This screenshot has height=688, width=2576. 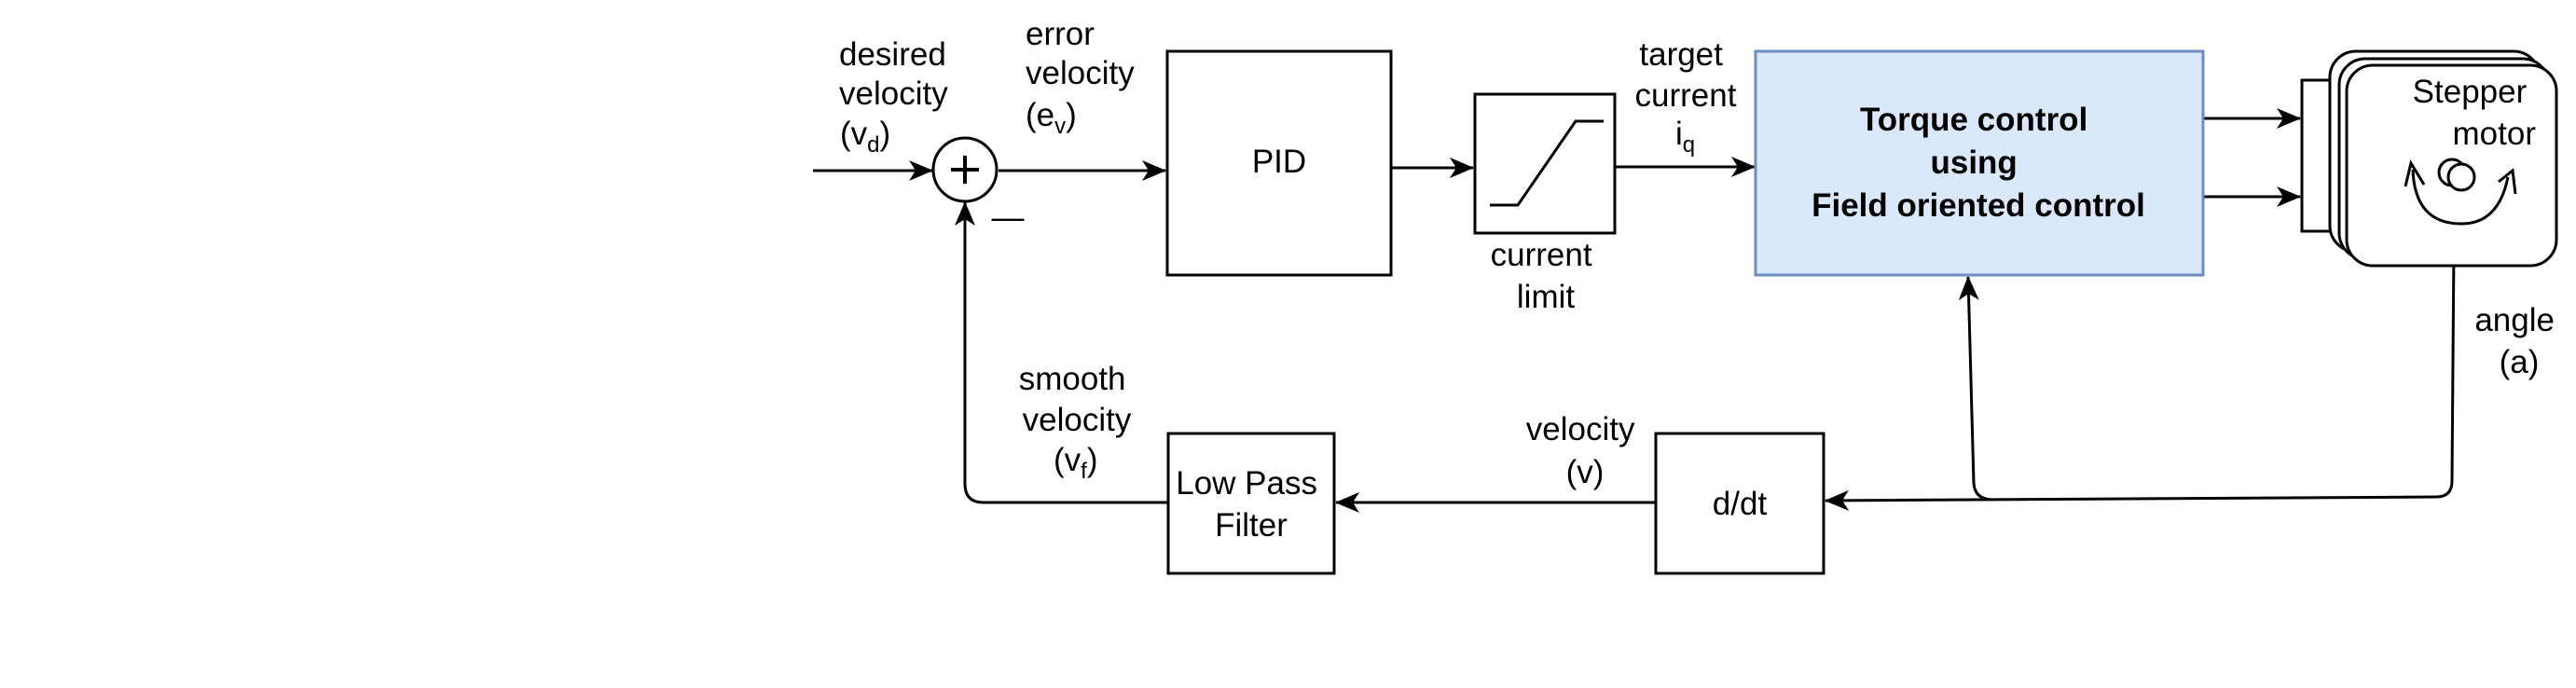 What do you see at coordinates (1075, 463) in the screenshot?
I see `smooth-velocity-symbol: (vf)` at bounding box center [1075, 463].